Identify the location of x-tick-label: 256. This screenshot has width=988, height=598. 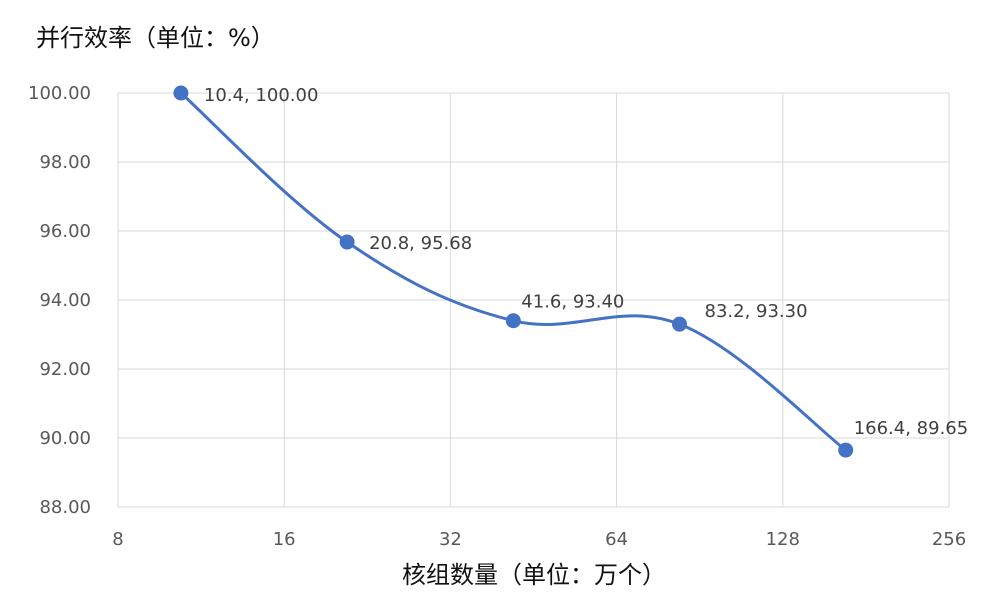
(949, 539).